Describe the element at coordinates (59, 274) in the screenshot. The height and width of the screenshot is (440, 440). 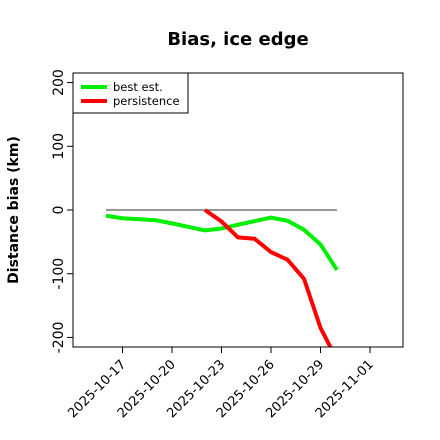
I see `y-tick-label: -100` at that location.